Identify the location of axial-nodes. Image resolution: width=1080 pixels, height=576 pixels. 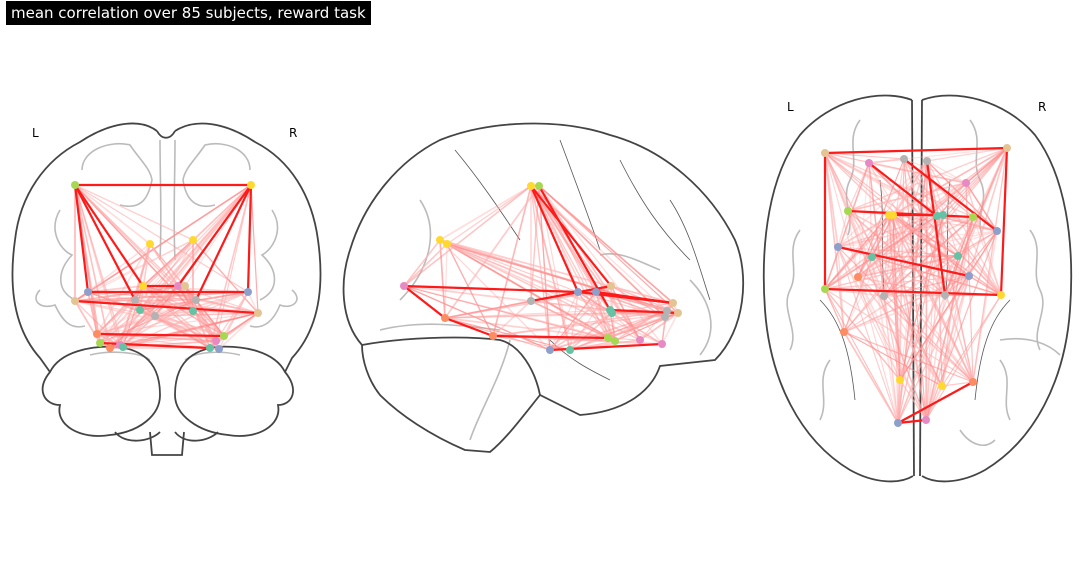
(916, 285).